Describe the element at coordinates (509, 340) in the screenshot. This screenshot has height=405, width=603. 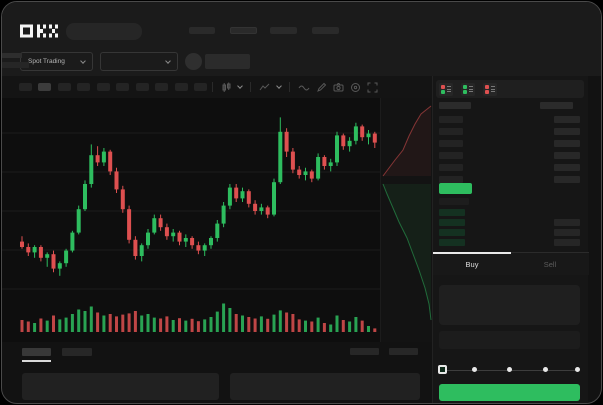
I see `amount-input-skeleton` at that location.